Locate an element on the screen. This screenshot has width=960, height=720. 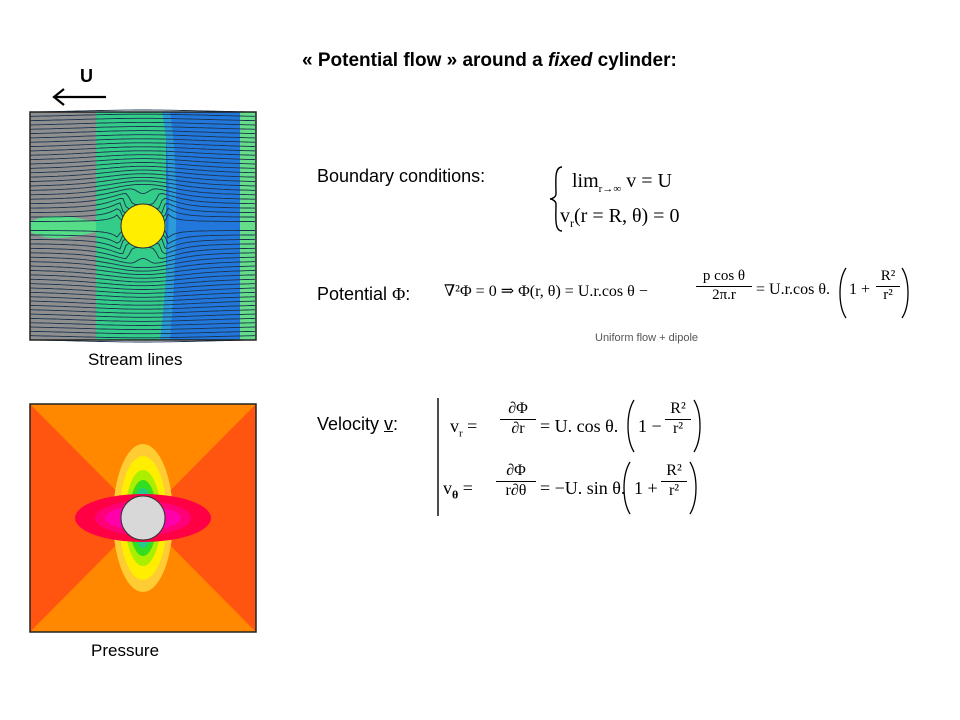
vr-sub: r is located at coordinates (461, 433).